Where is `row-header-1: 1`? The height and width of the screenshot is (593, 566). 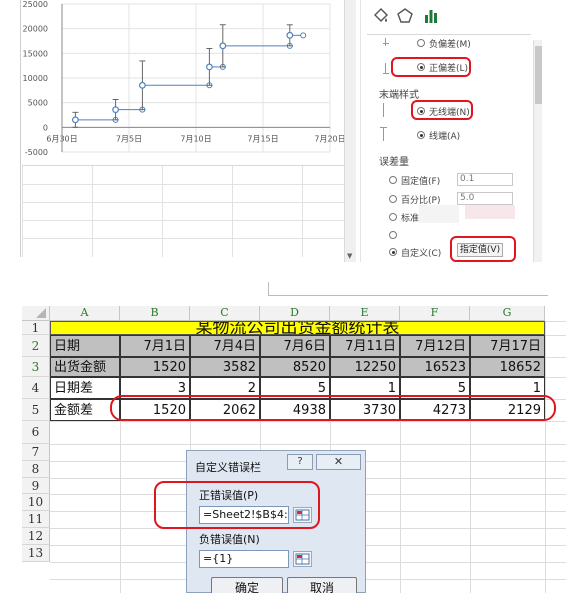
row-header-1: 1 is located at coordinates (36, 328).